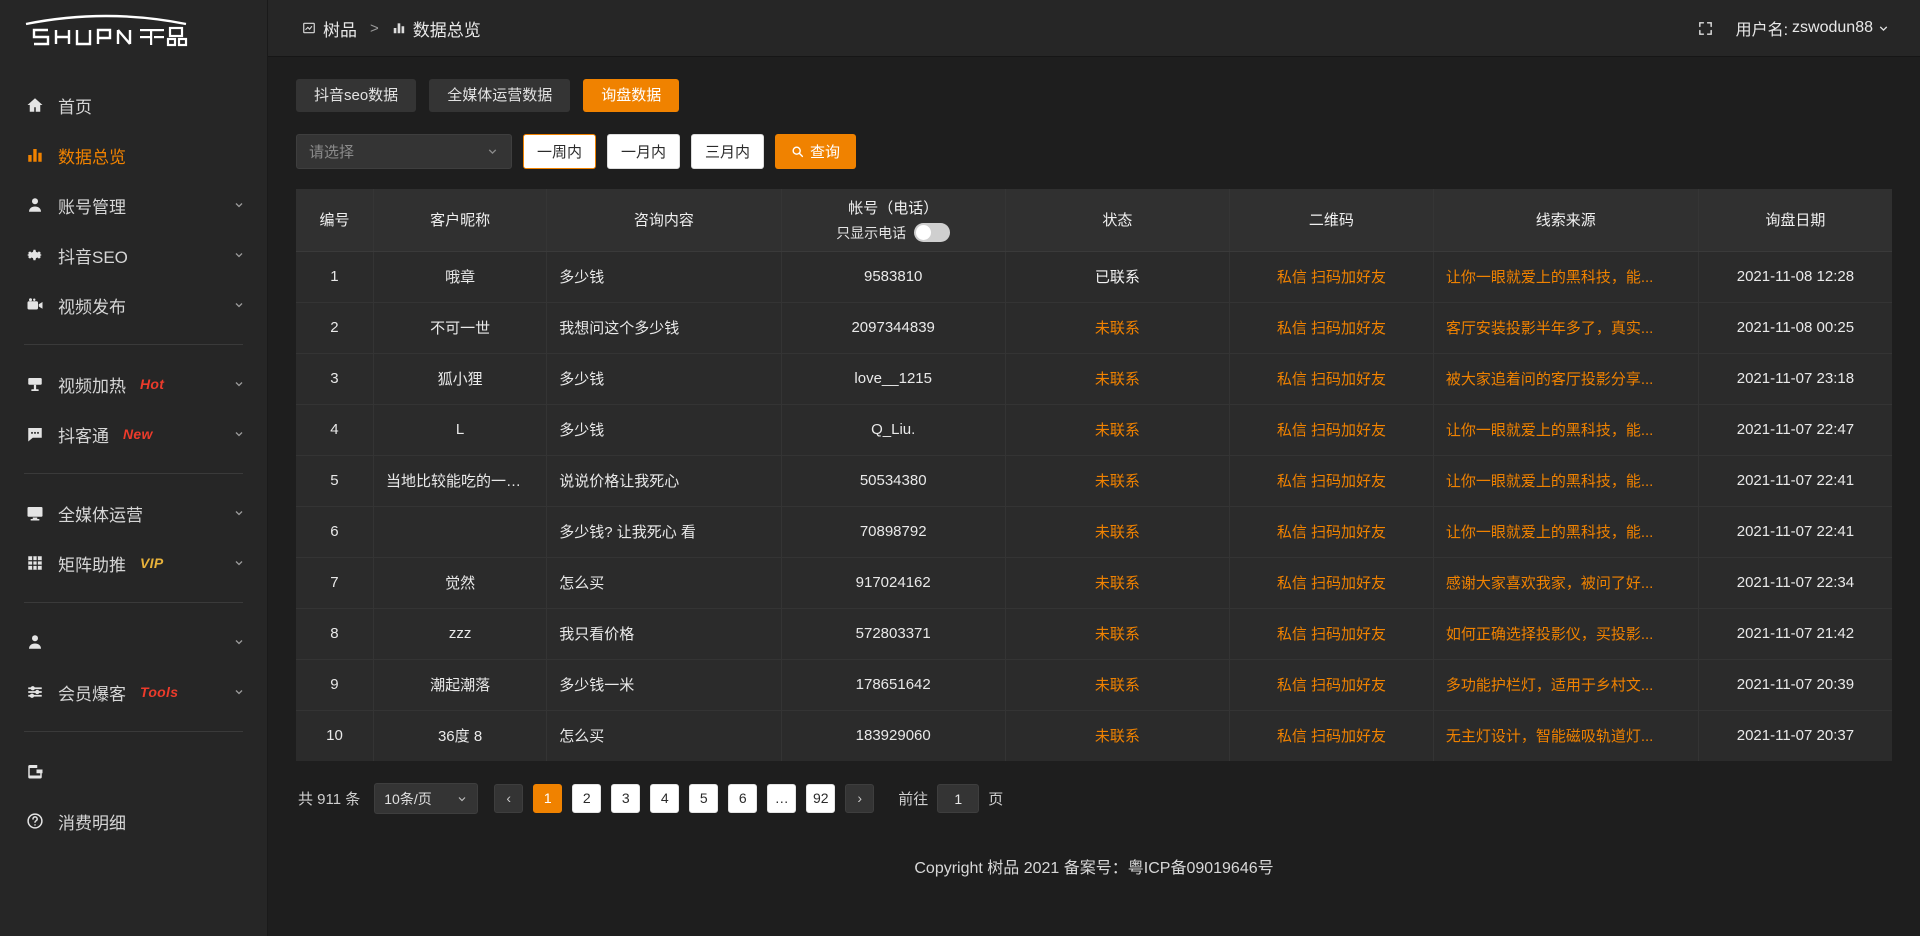 This screenshot has width=1920, height=936. I want to click on query-button: 查询, so click(816, 151).